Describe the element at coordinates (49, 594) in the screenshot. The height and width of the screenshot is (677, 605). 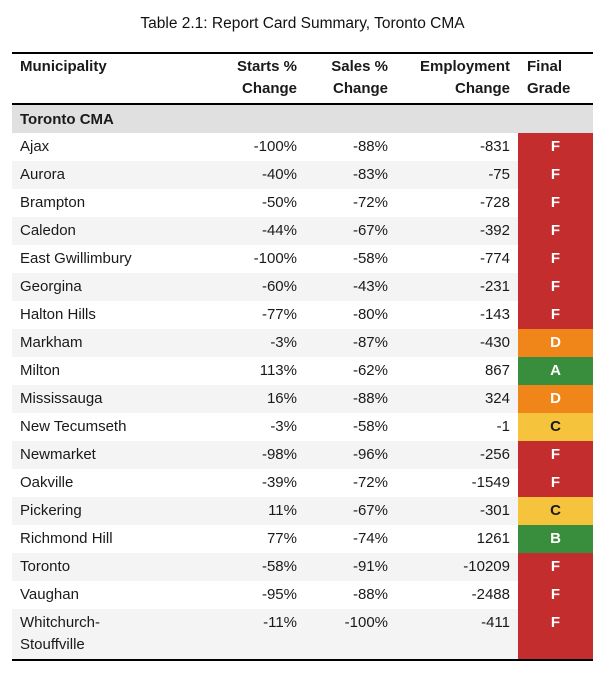
I see `municipality-cell: Vaughan` at that location.